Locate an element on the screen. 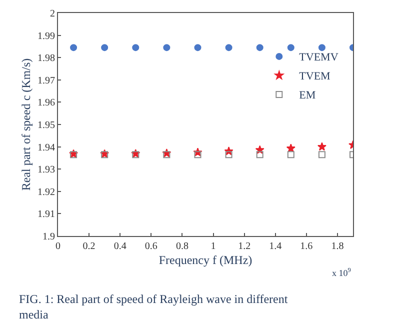 This screenshot has height=336, width=398. caption: FIG. 1: Real part of speed of Rayleigh wave in different media is located at coordinates (153, 307).